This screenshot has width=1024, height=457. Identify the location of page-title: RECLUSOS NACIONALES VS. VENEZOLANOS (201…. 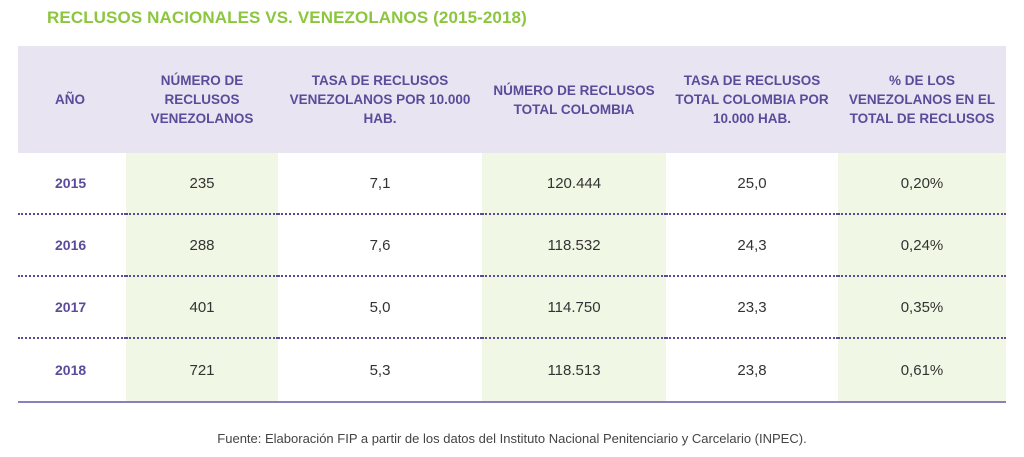
(287, 17).